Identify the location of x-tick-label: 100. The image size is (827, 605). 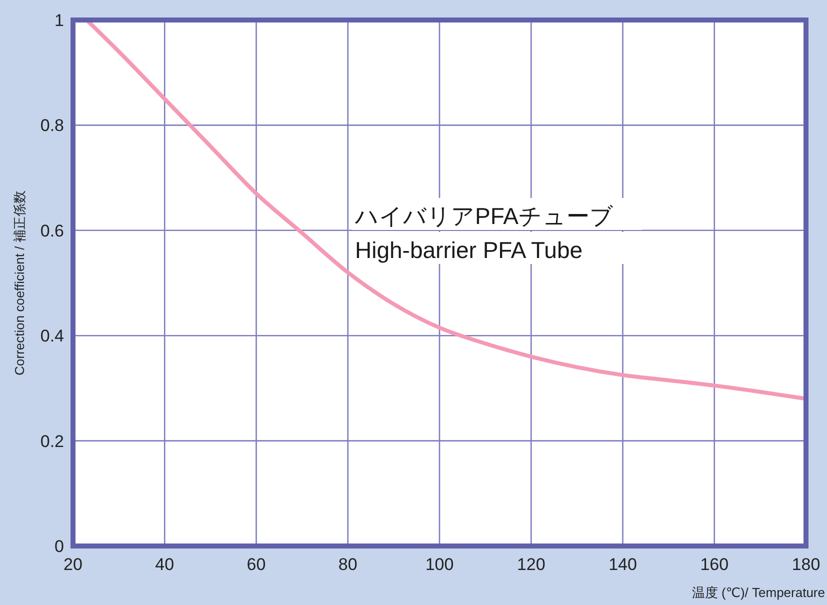
(439, 564).